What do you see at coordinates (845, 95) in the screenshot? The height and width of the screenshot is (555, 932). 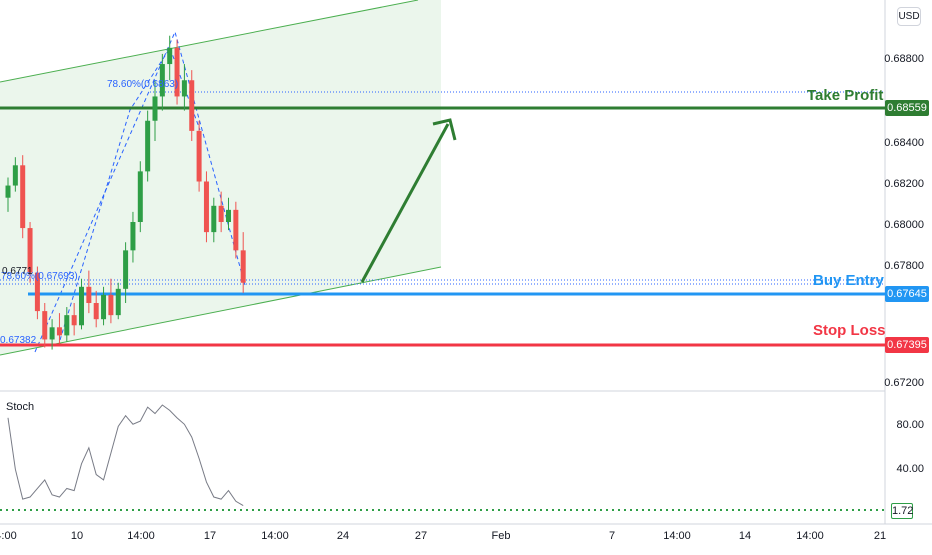 I see `take-profit-label: Take Profit` at bounding box center [845, 95].